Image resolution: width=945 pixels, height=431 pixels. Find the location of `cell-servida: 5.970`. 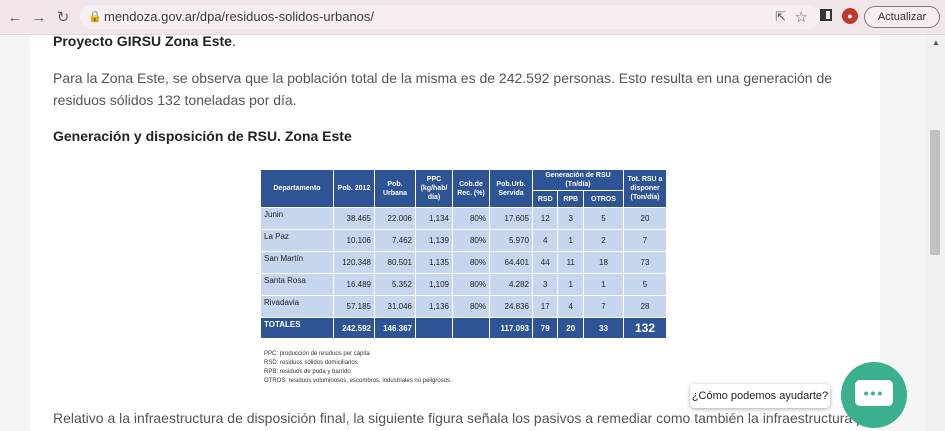

cell-servida: 5.970 is located at coordinates (511, 240).